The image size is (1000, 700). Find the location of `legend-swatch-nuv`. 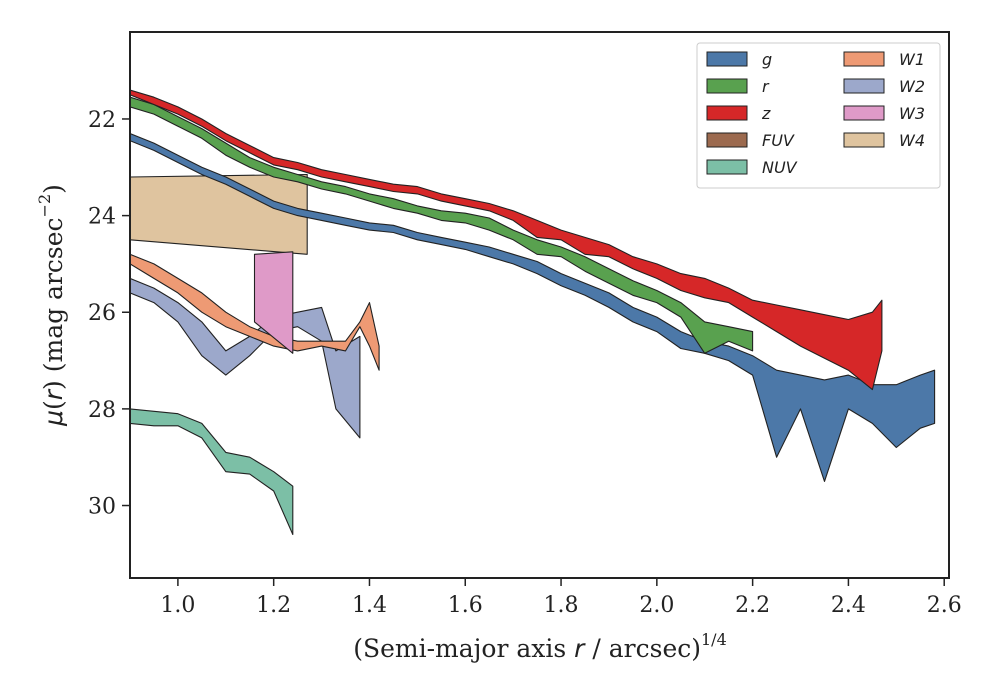

legend-swatch-nuv is located at coordinates (727, 167).